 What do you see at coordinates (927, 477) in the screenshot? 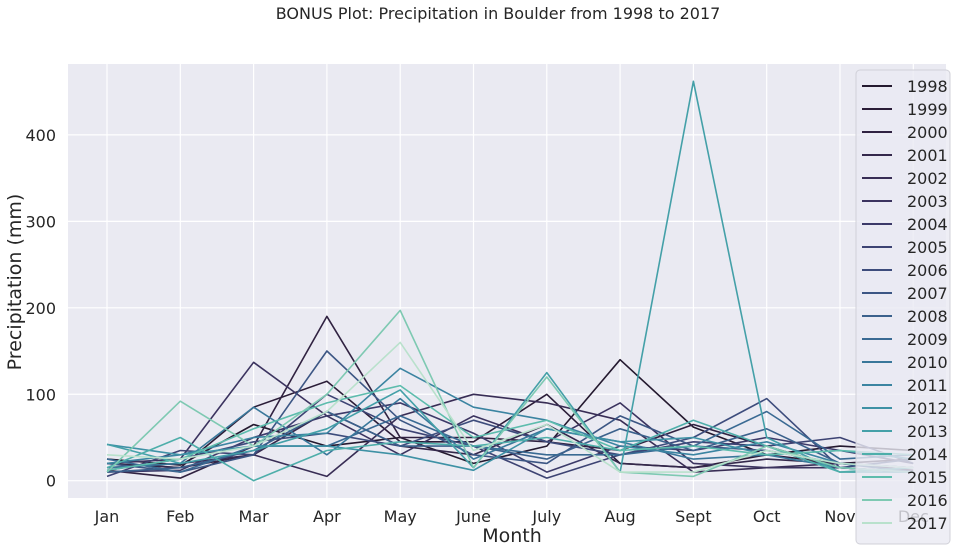
I see `legend-label-2015: 2015` at bounding box center [927, 477].